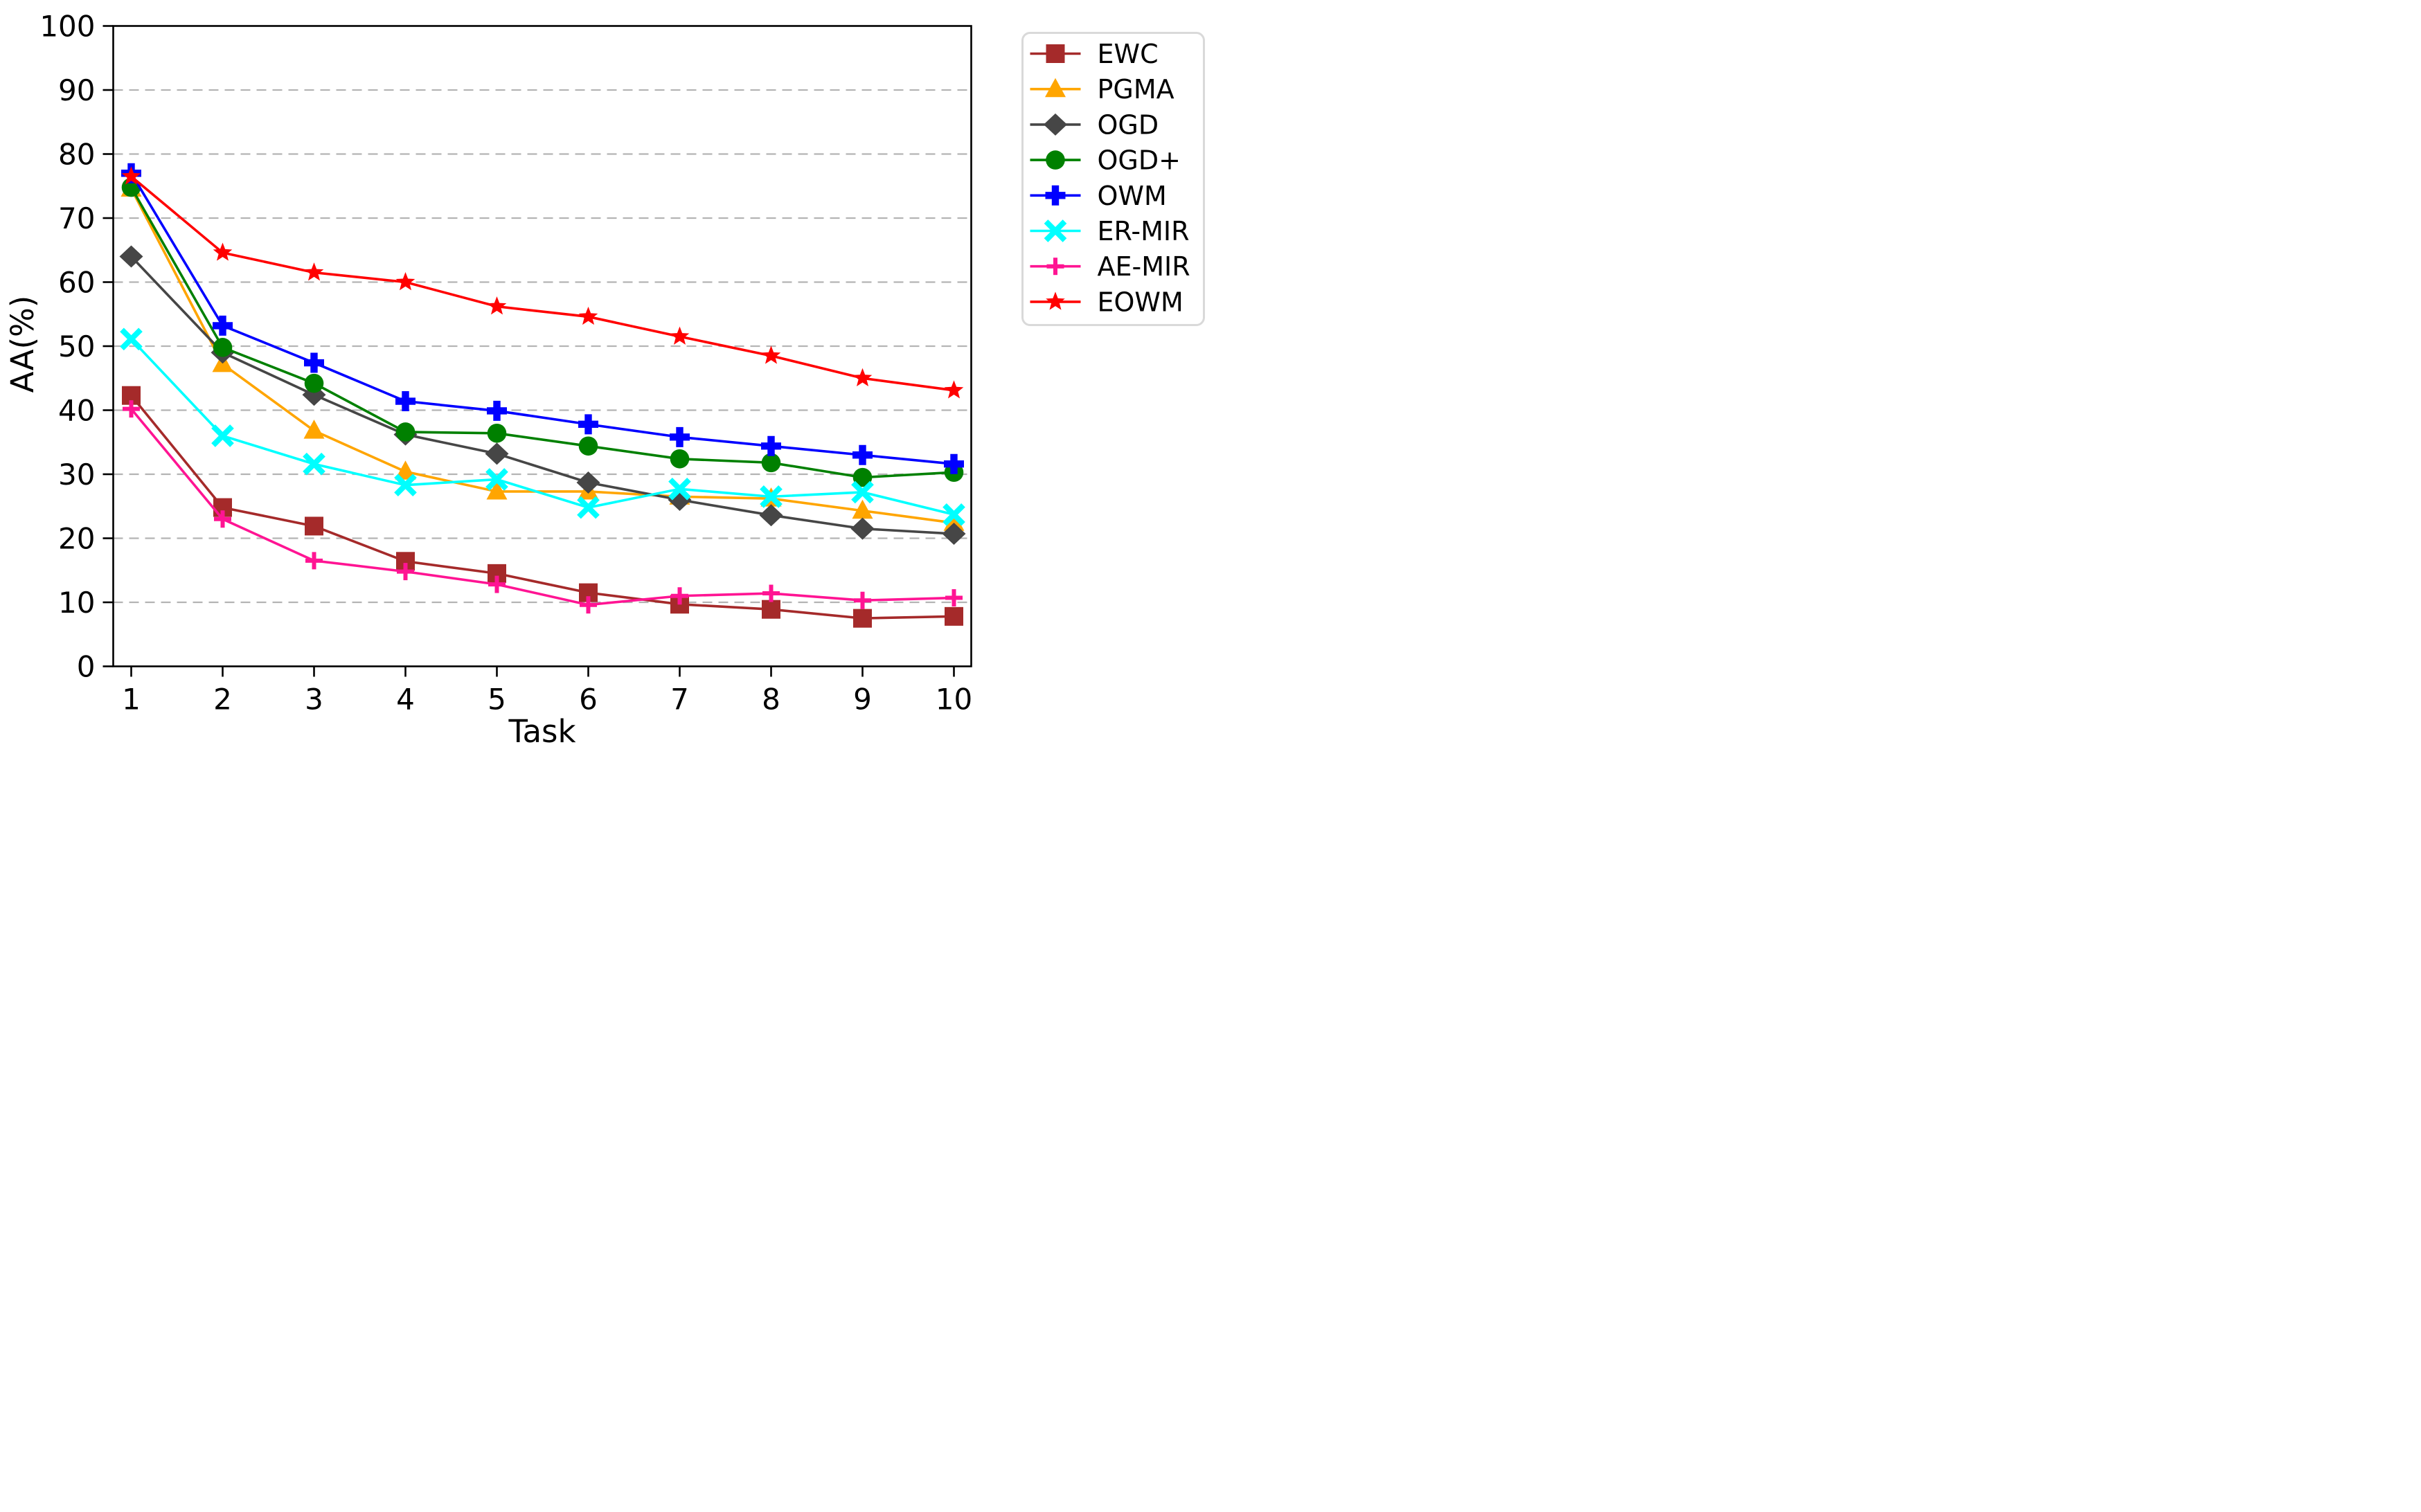 Image resolution: width=2421 pixels, height=1512 pixels. Describe the element at coordinates (497, 700) in the screenshot. I see `x-tick-label-5: 5` at that location.